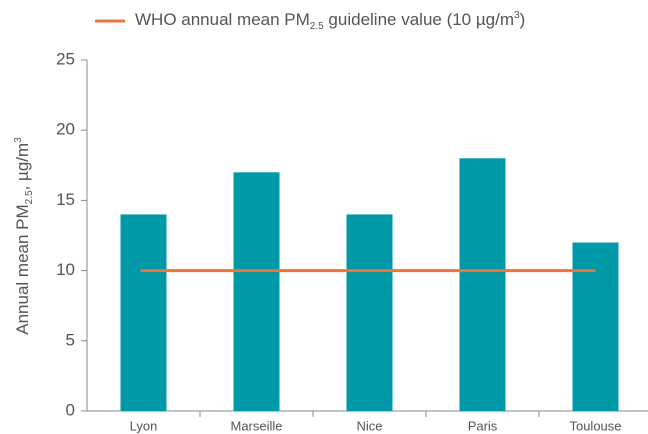  What do you see at coordinates (222, 19) in the screenshot?
I see `legend-text: WHO annual mean PM` at bounding box center [222, 19].